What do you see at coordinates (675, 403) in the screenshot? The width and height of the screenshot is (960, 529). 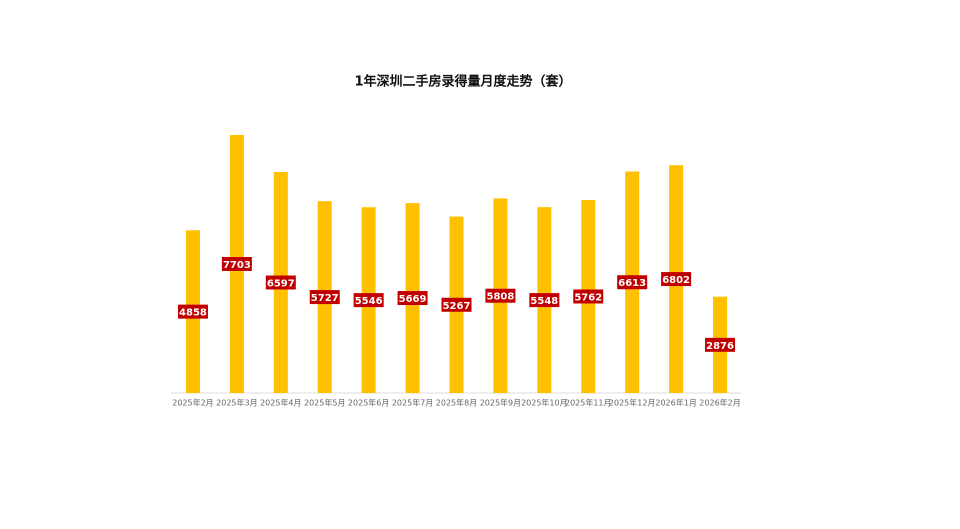 I see `x-tick-label: 2026年1月` at bounding box center [675, 403].